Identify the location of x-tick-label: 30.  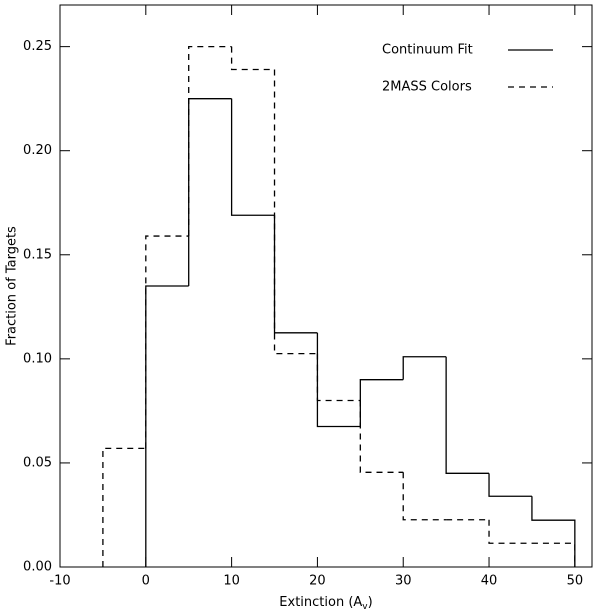
(403, 581).